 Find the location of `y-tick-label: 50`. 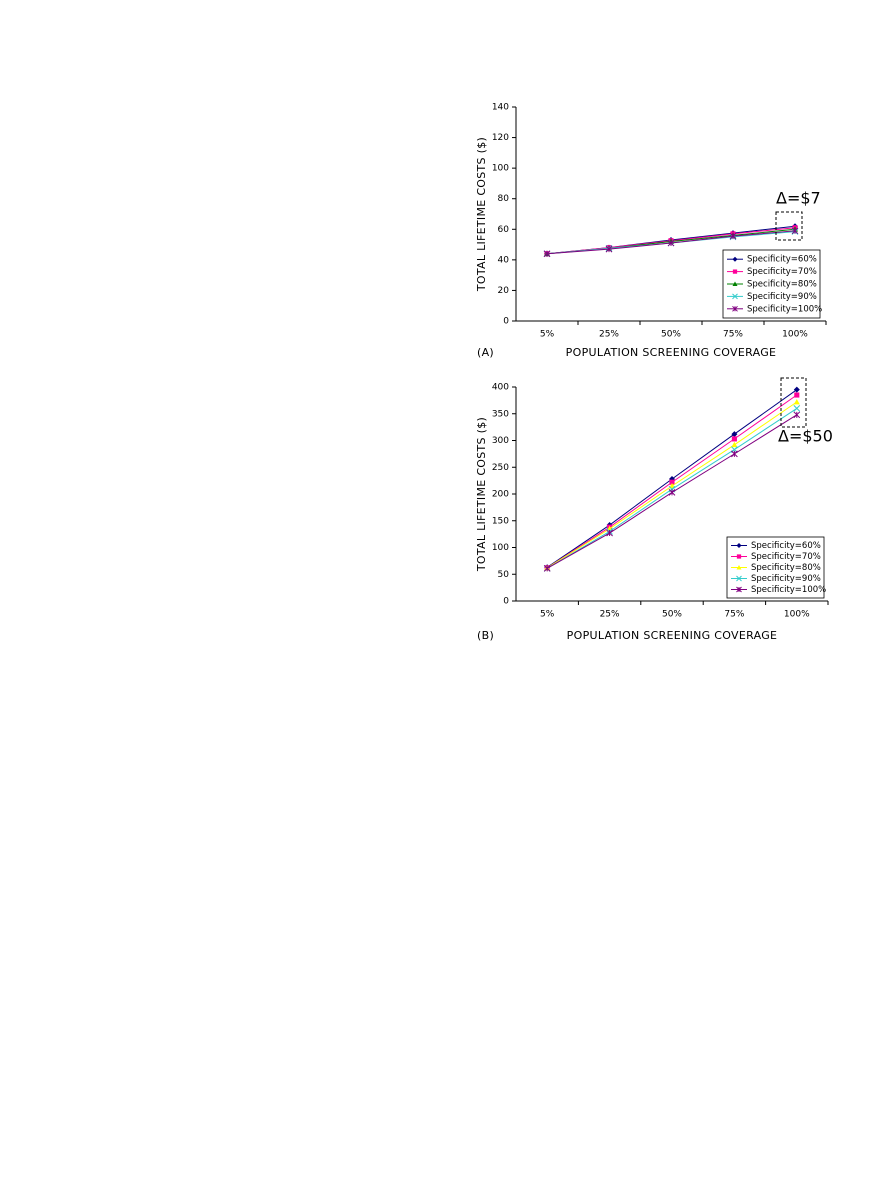

y-tick-label: 50 is located at coordinates (504, 575).